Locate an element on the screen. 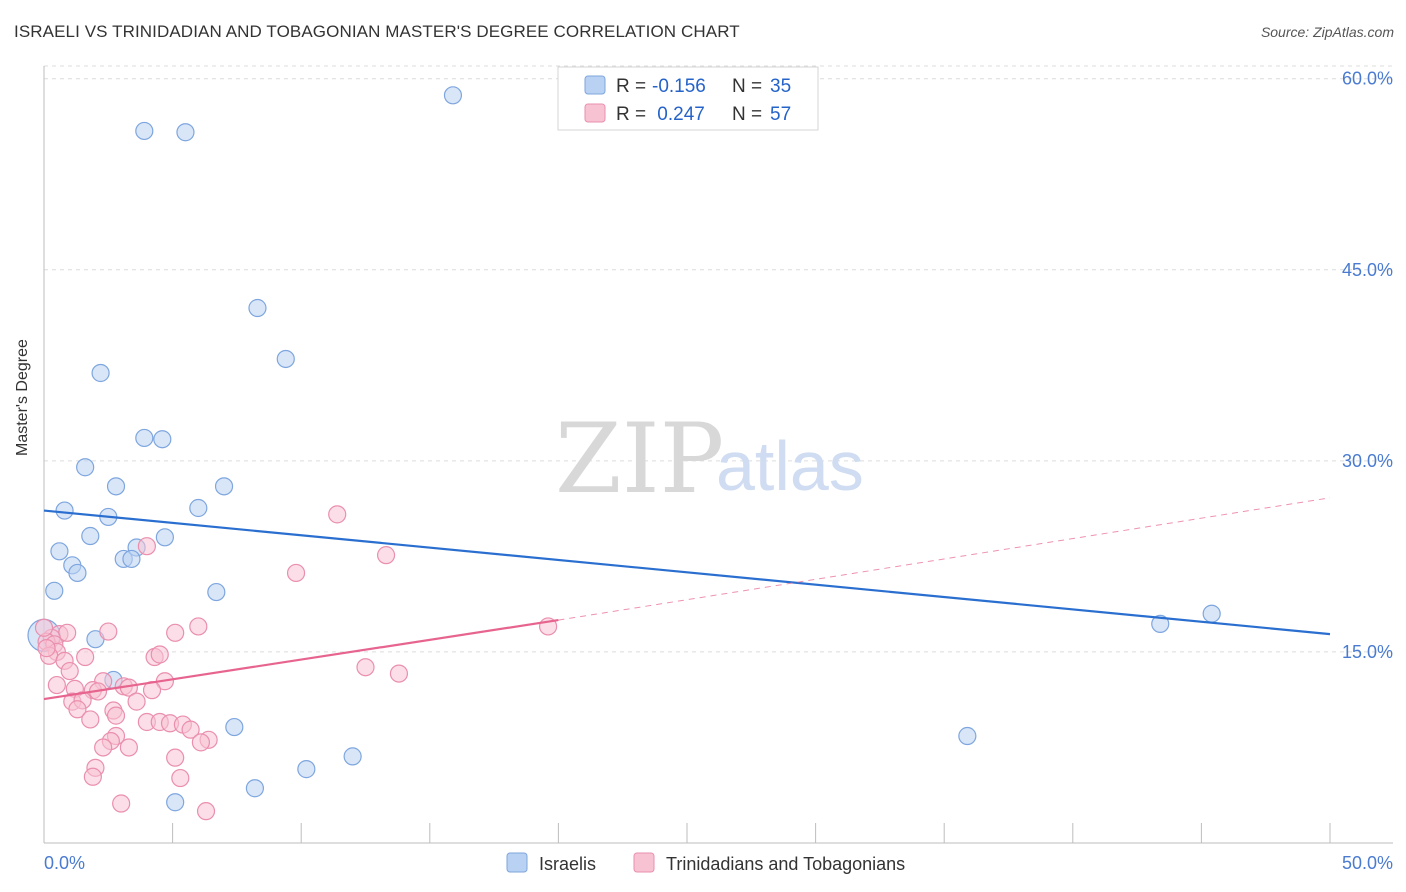  bottom-legend: Israelis Trinidadians and Tobagonians is located at coordinates (705, 863).